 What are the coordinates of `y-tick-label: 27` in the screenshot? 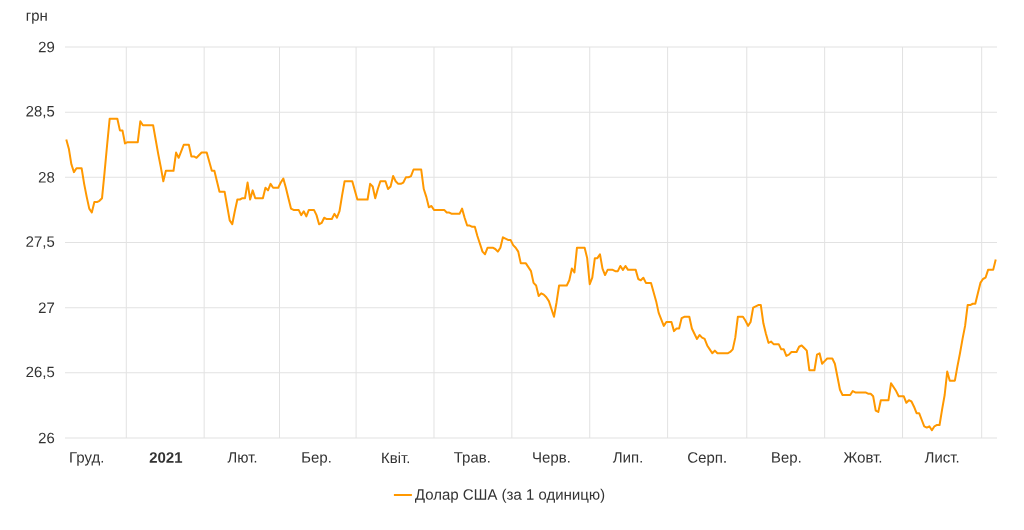 It's located at (46, 307).